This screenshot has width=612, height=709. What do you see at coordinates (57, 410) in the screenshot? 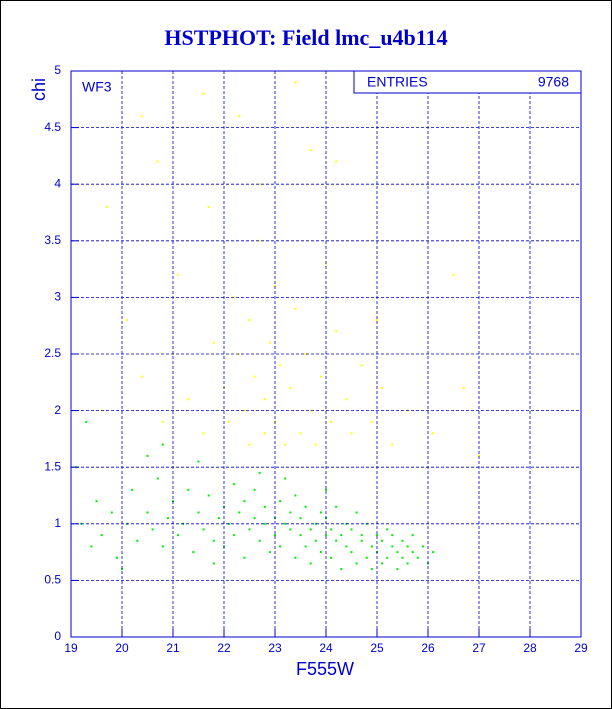
I see `y-tick-label: 2` at bounding box center [57, 410].